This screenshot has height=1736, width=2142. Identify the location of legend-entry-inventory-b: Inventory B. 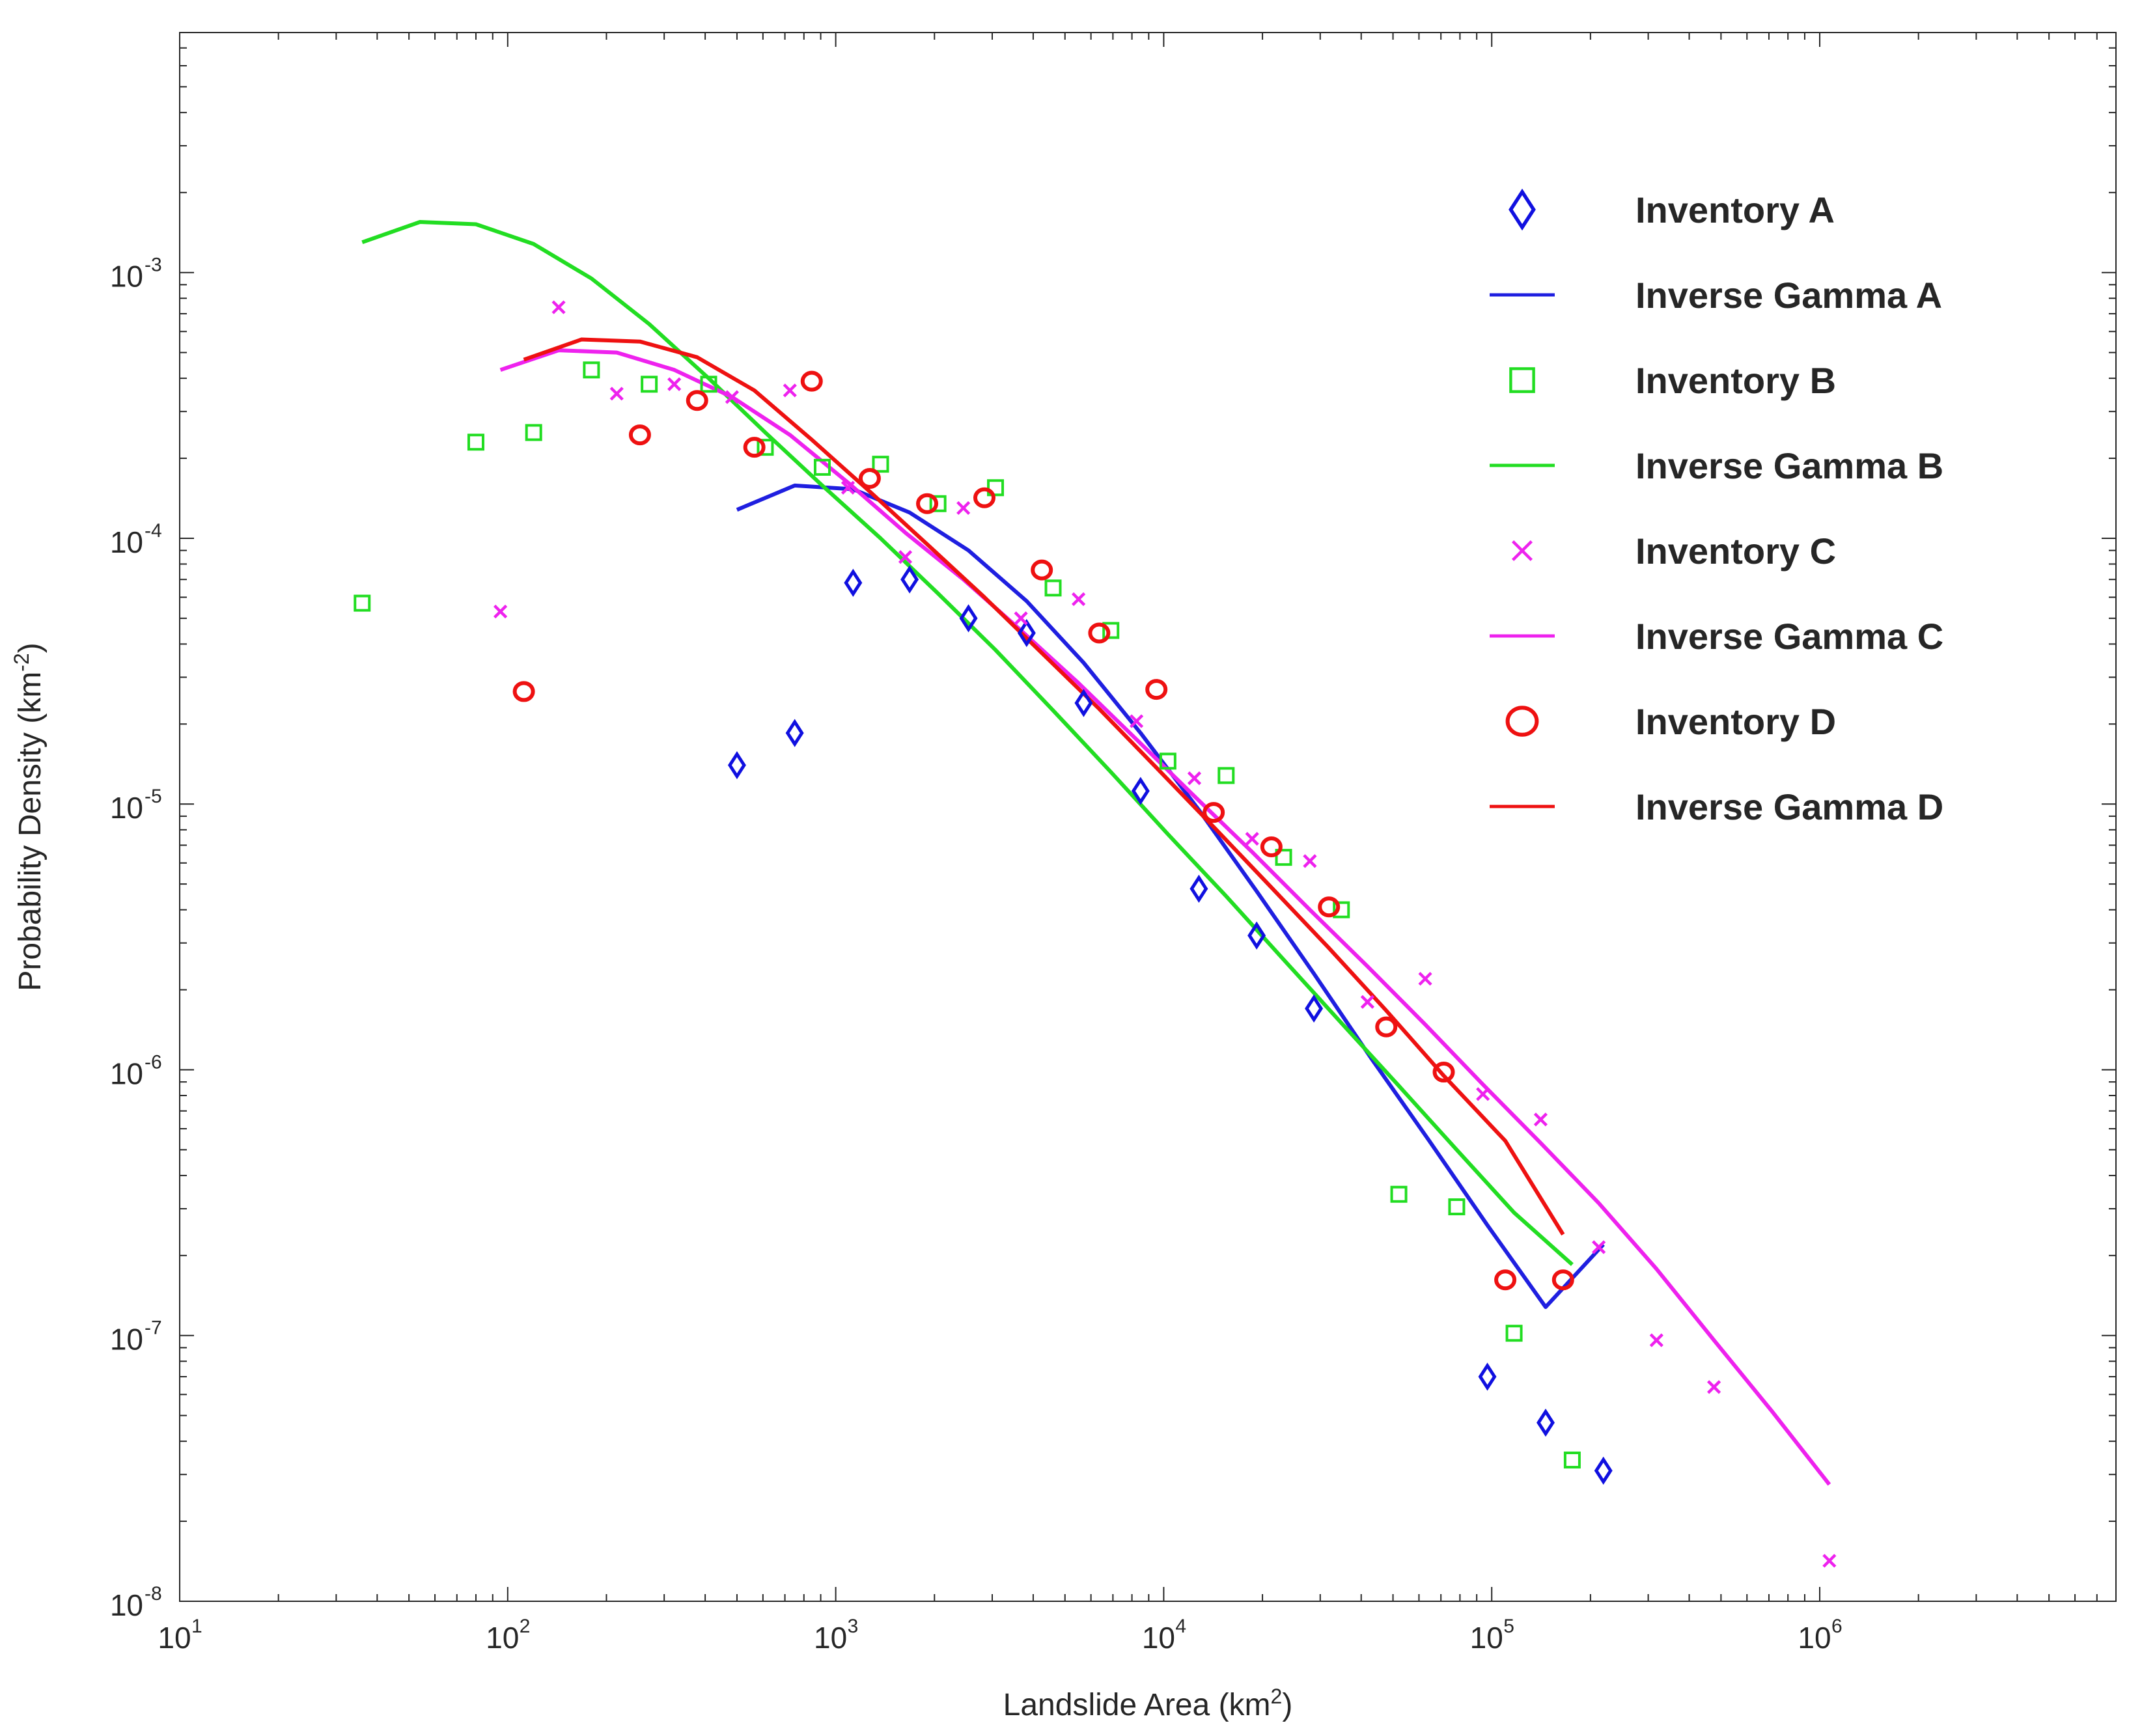
(1673, 380).